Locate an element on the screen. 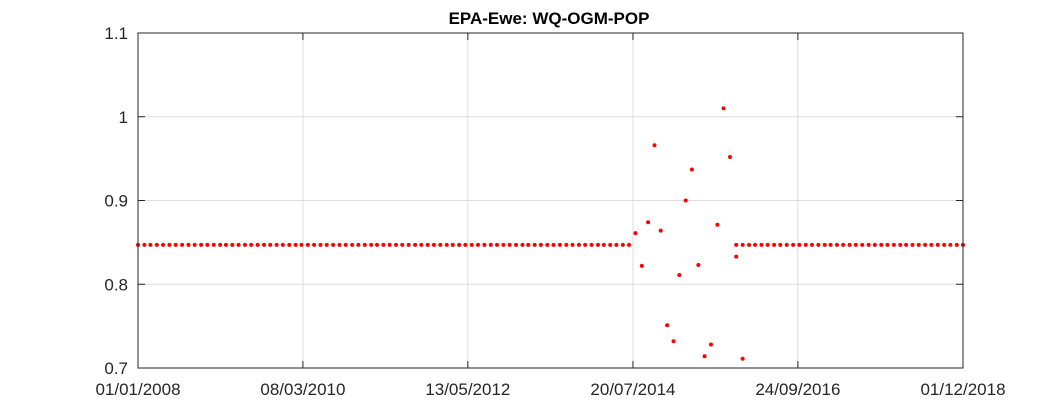  y-tick-label: 0.8 is located at coordinates (116, 284).